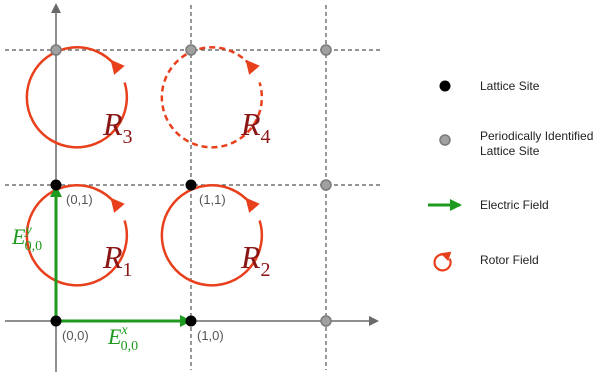 This screenshot has height=375, width=606. I want to click on legend-lattice-site-icon, so click(445, 86).